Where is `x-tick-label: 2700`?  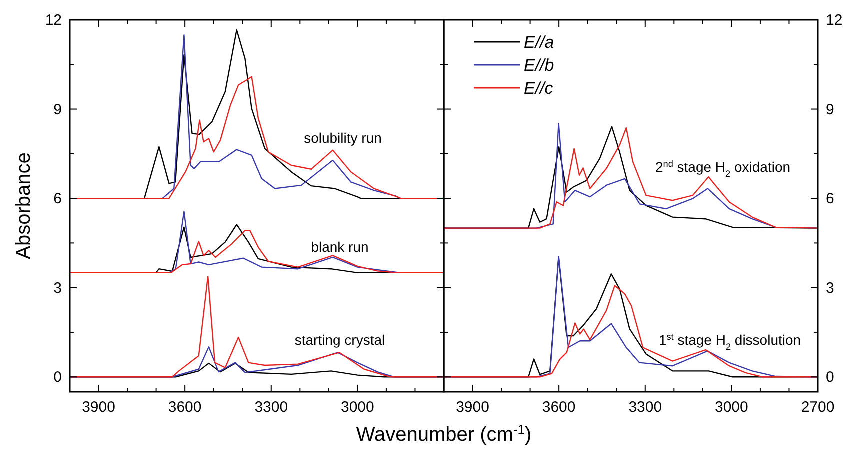
x-tick-label: 2700 is located at coordinates (818, 407).